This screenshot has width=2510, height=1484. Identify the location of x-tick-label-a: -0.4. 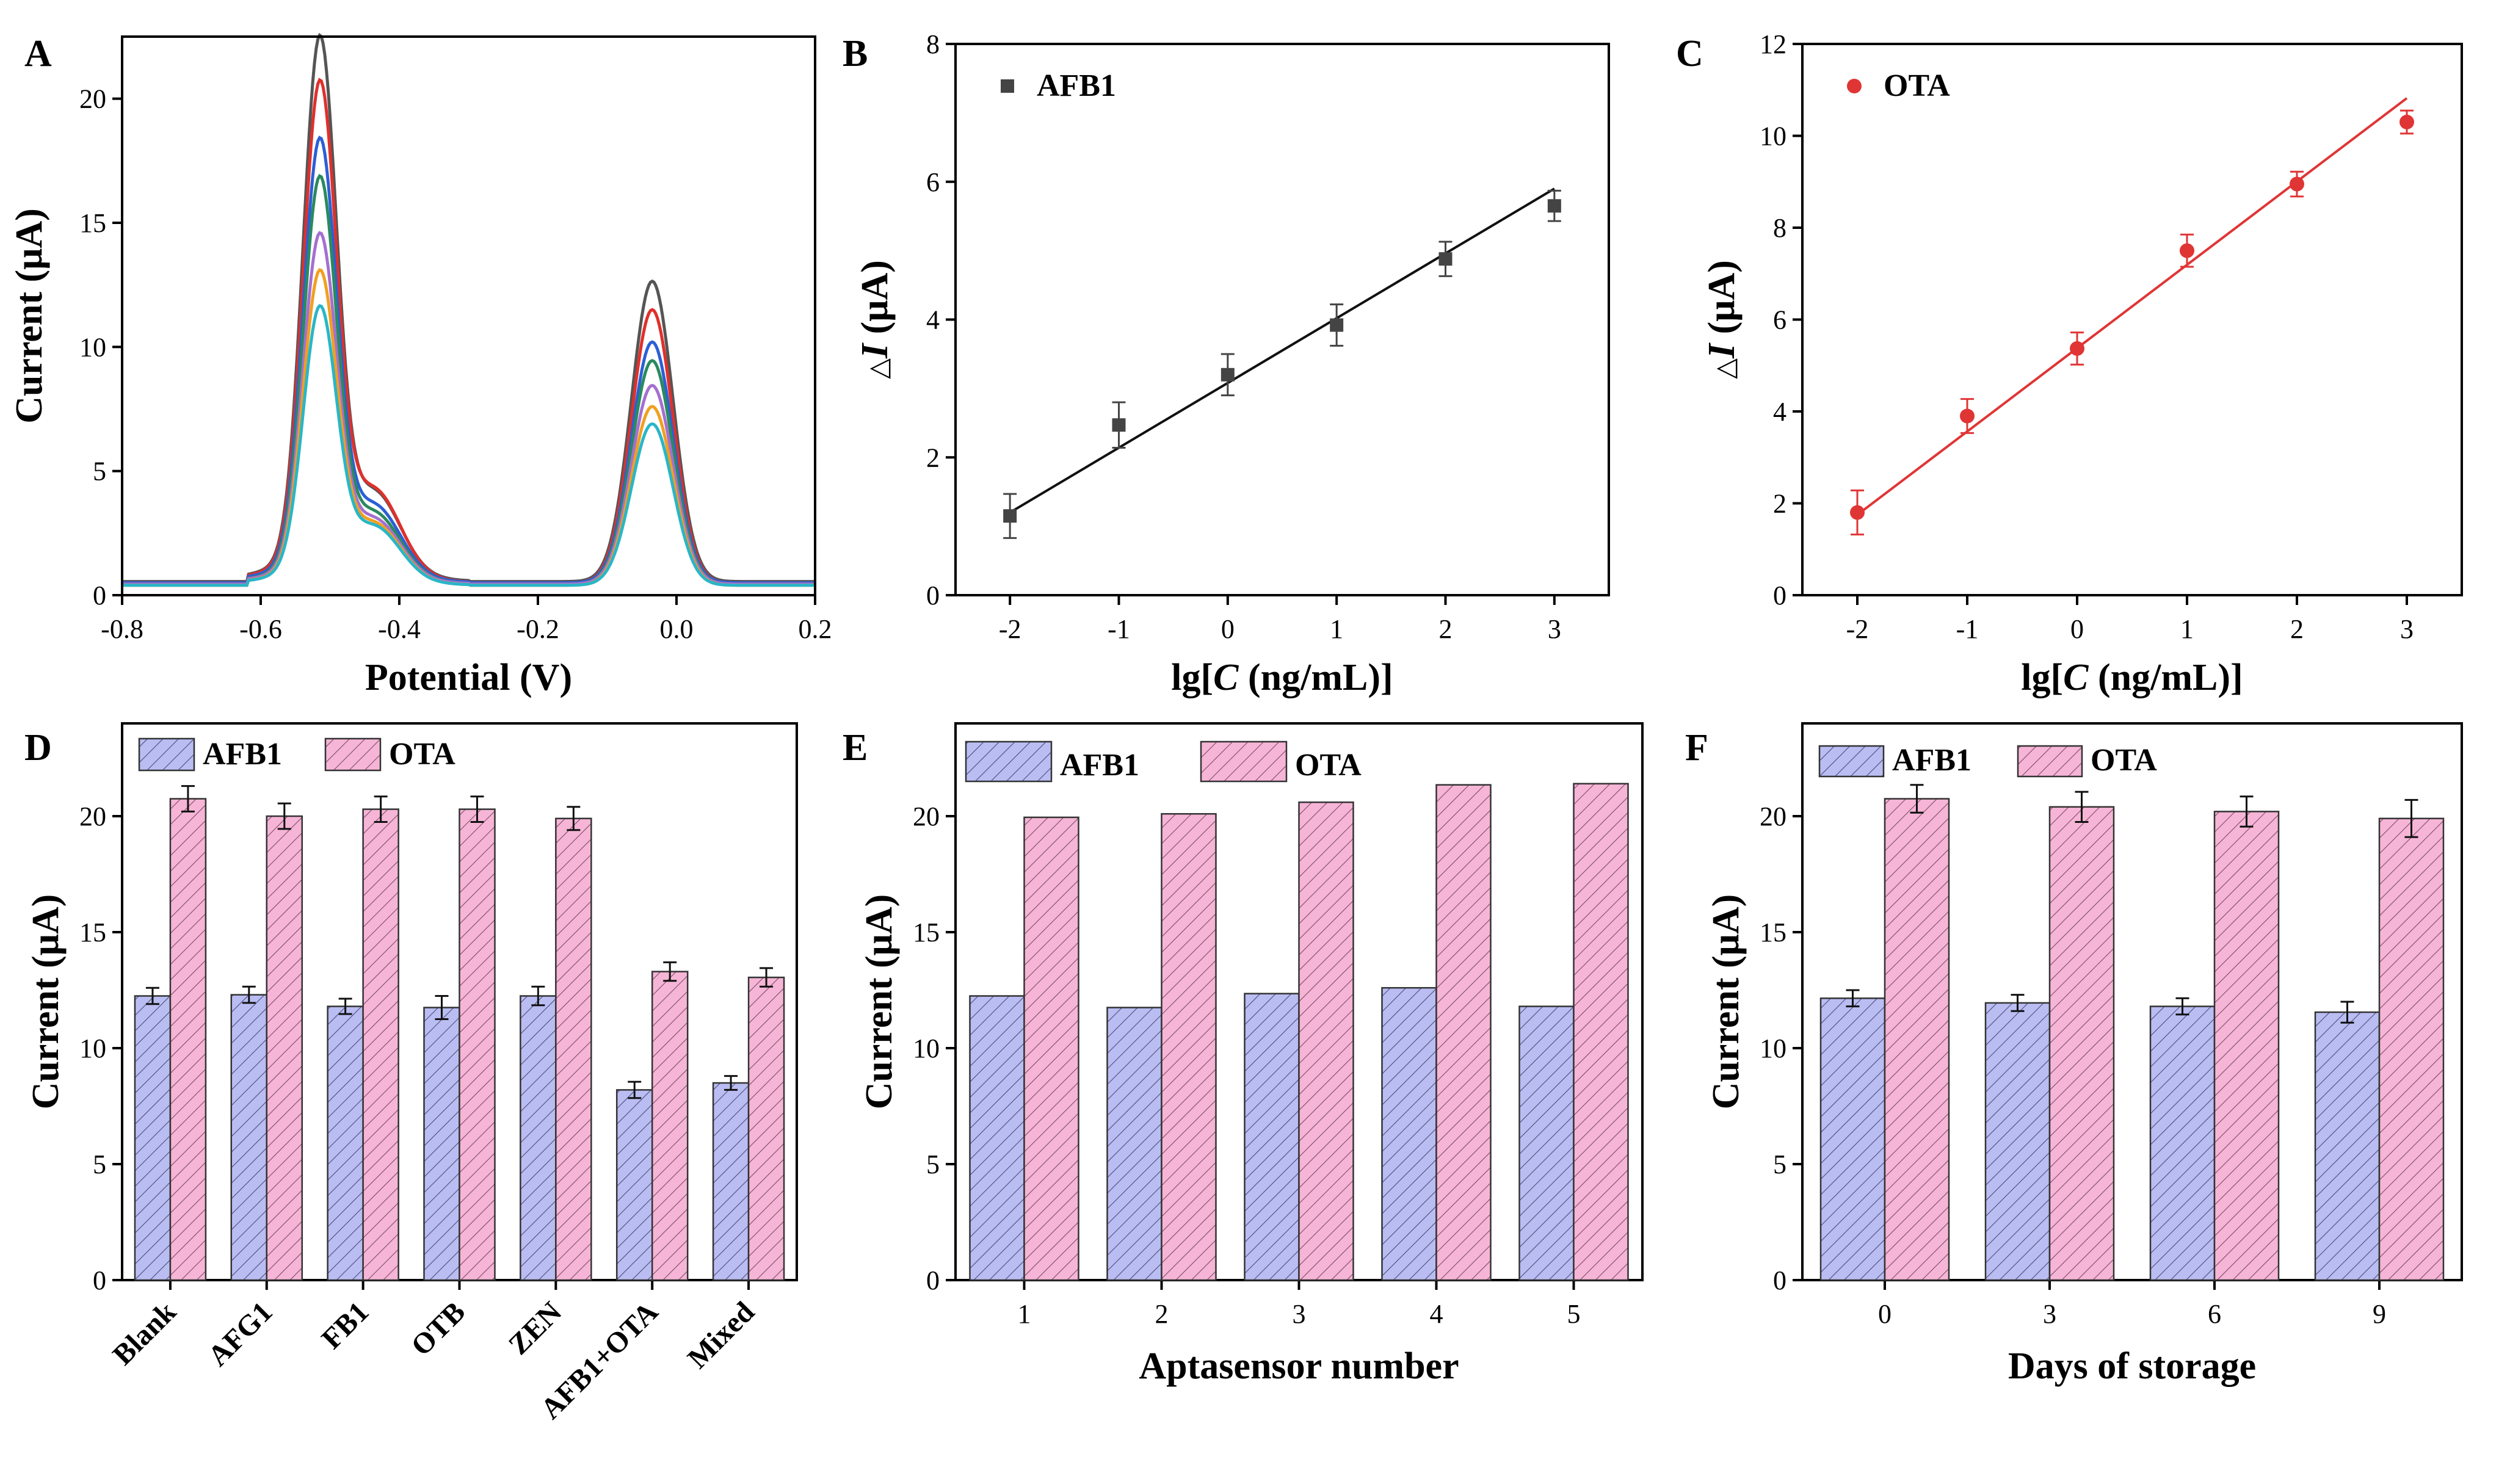
(399, 629).